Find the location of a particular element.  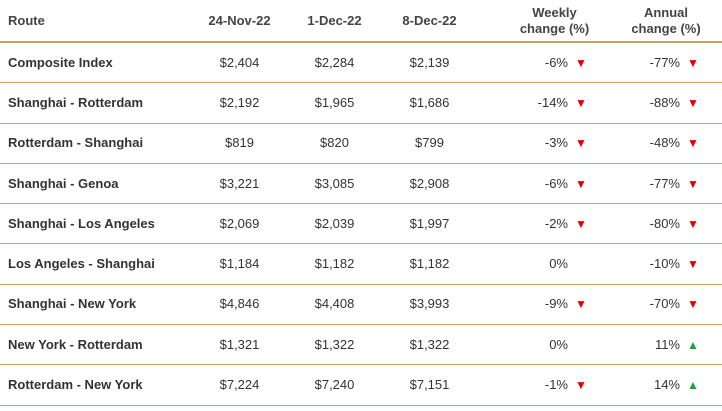

weekly-change-value: -2% is located at coordinates (556, 223).